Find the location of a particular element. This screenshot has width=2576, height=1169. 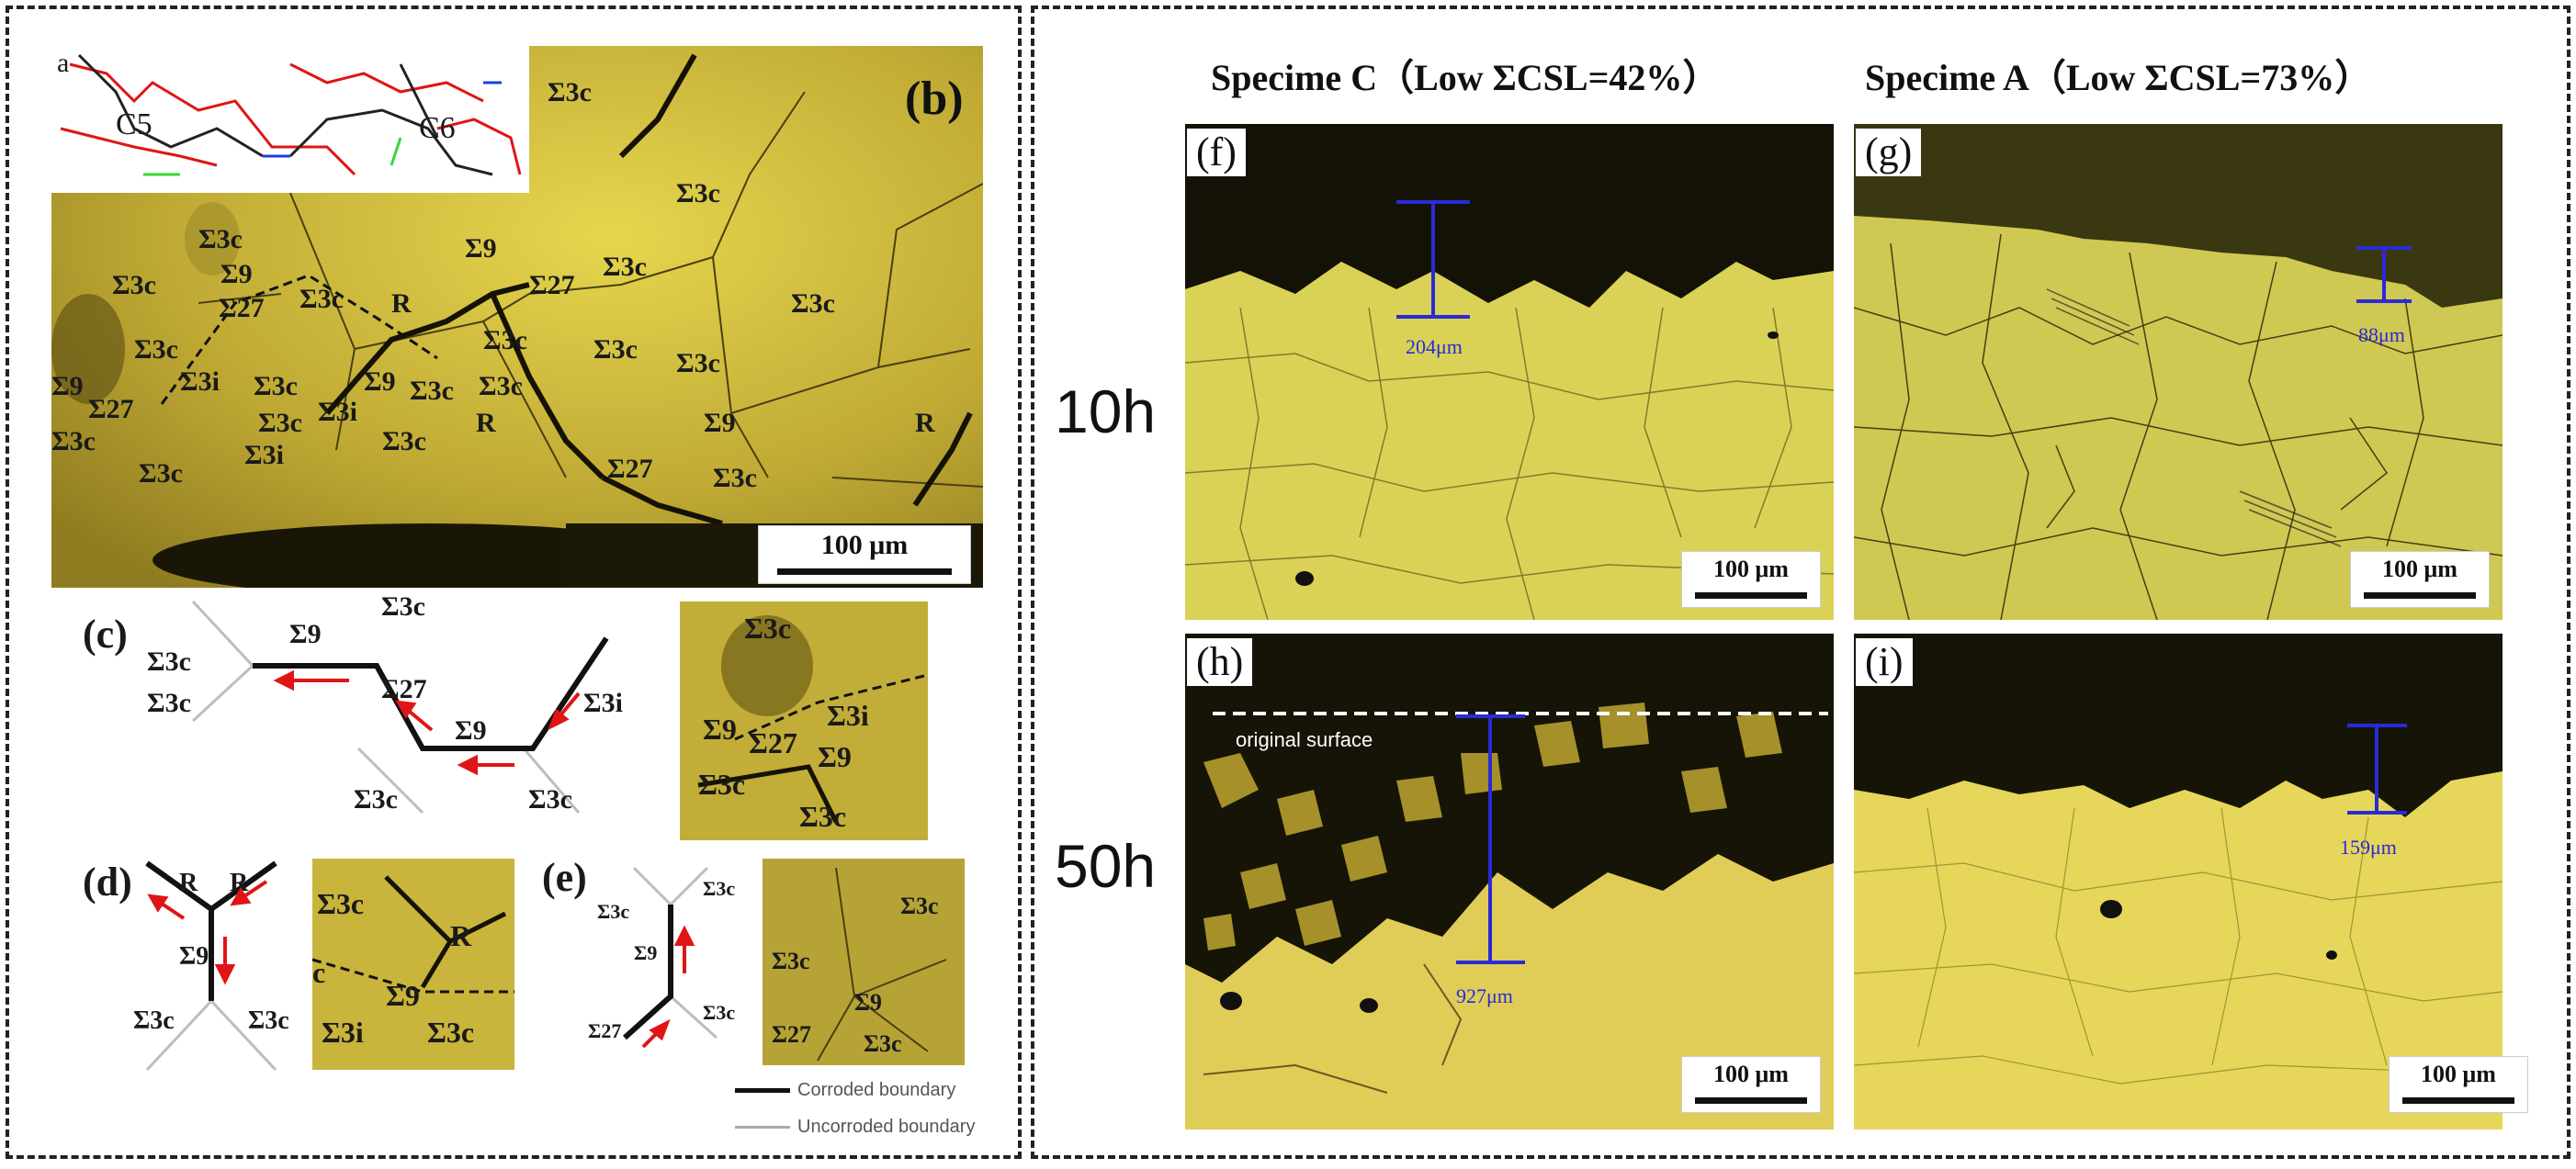

scale-bar-g-label: 100 μm is located at coordinates (2419, 569).